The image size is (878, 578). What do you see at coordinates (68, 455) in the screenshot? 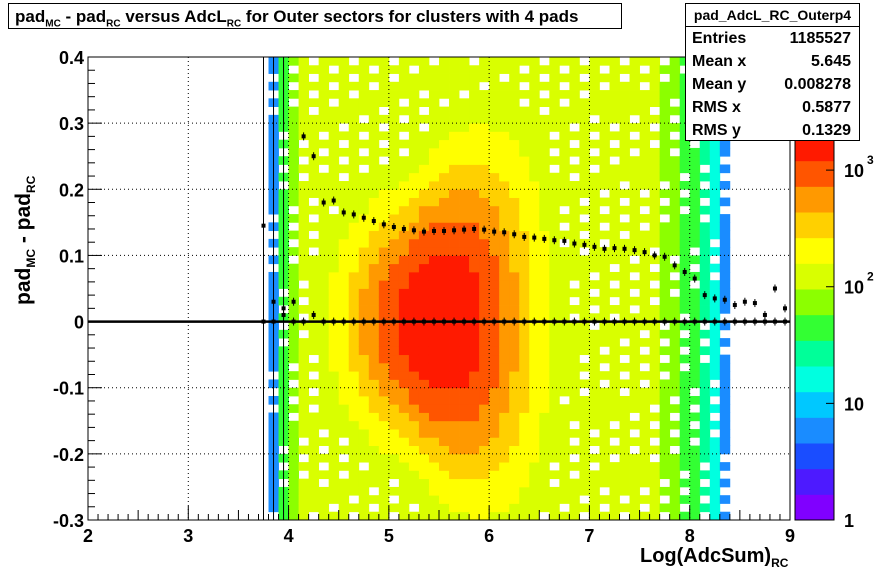
I see `y-tick-label: -0.2` at bounding box center [68, 455].